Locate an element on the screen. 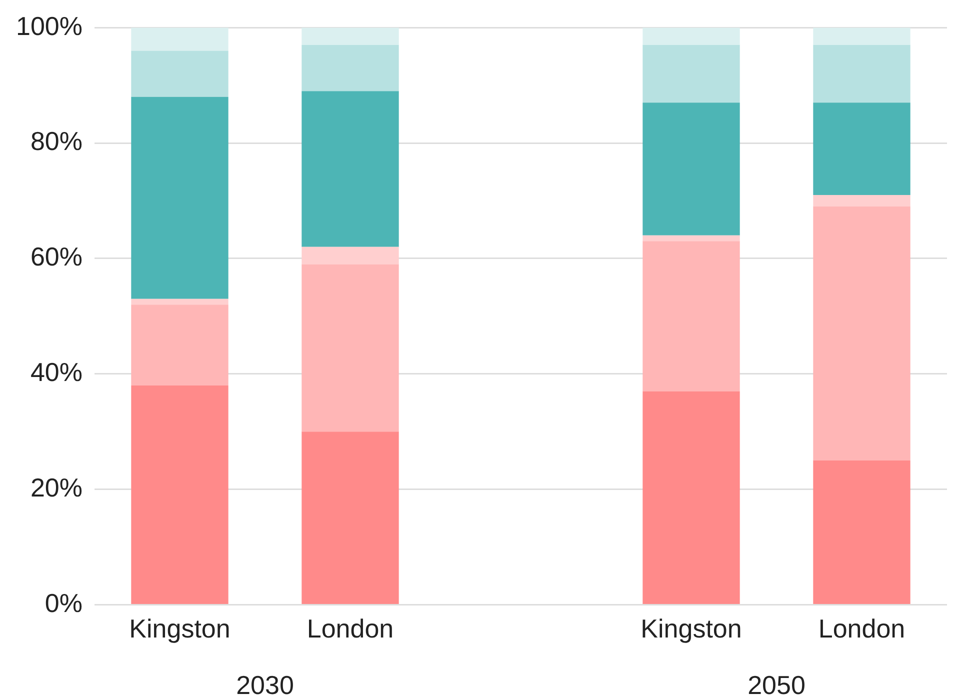 The height and width of the screenshot is (700, 953). y-tick-label: 60% is located at coordinates (56, 257).